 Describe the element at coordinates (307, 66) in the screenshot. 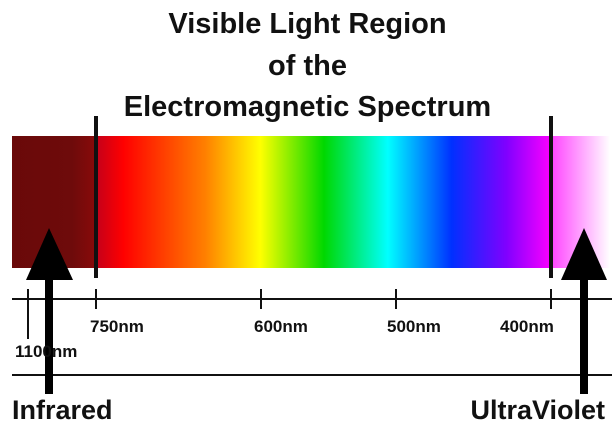

I see `title-line-2: of the` at that location.